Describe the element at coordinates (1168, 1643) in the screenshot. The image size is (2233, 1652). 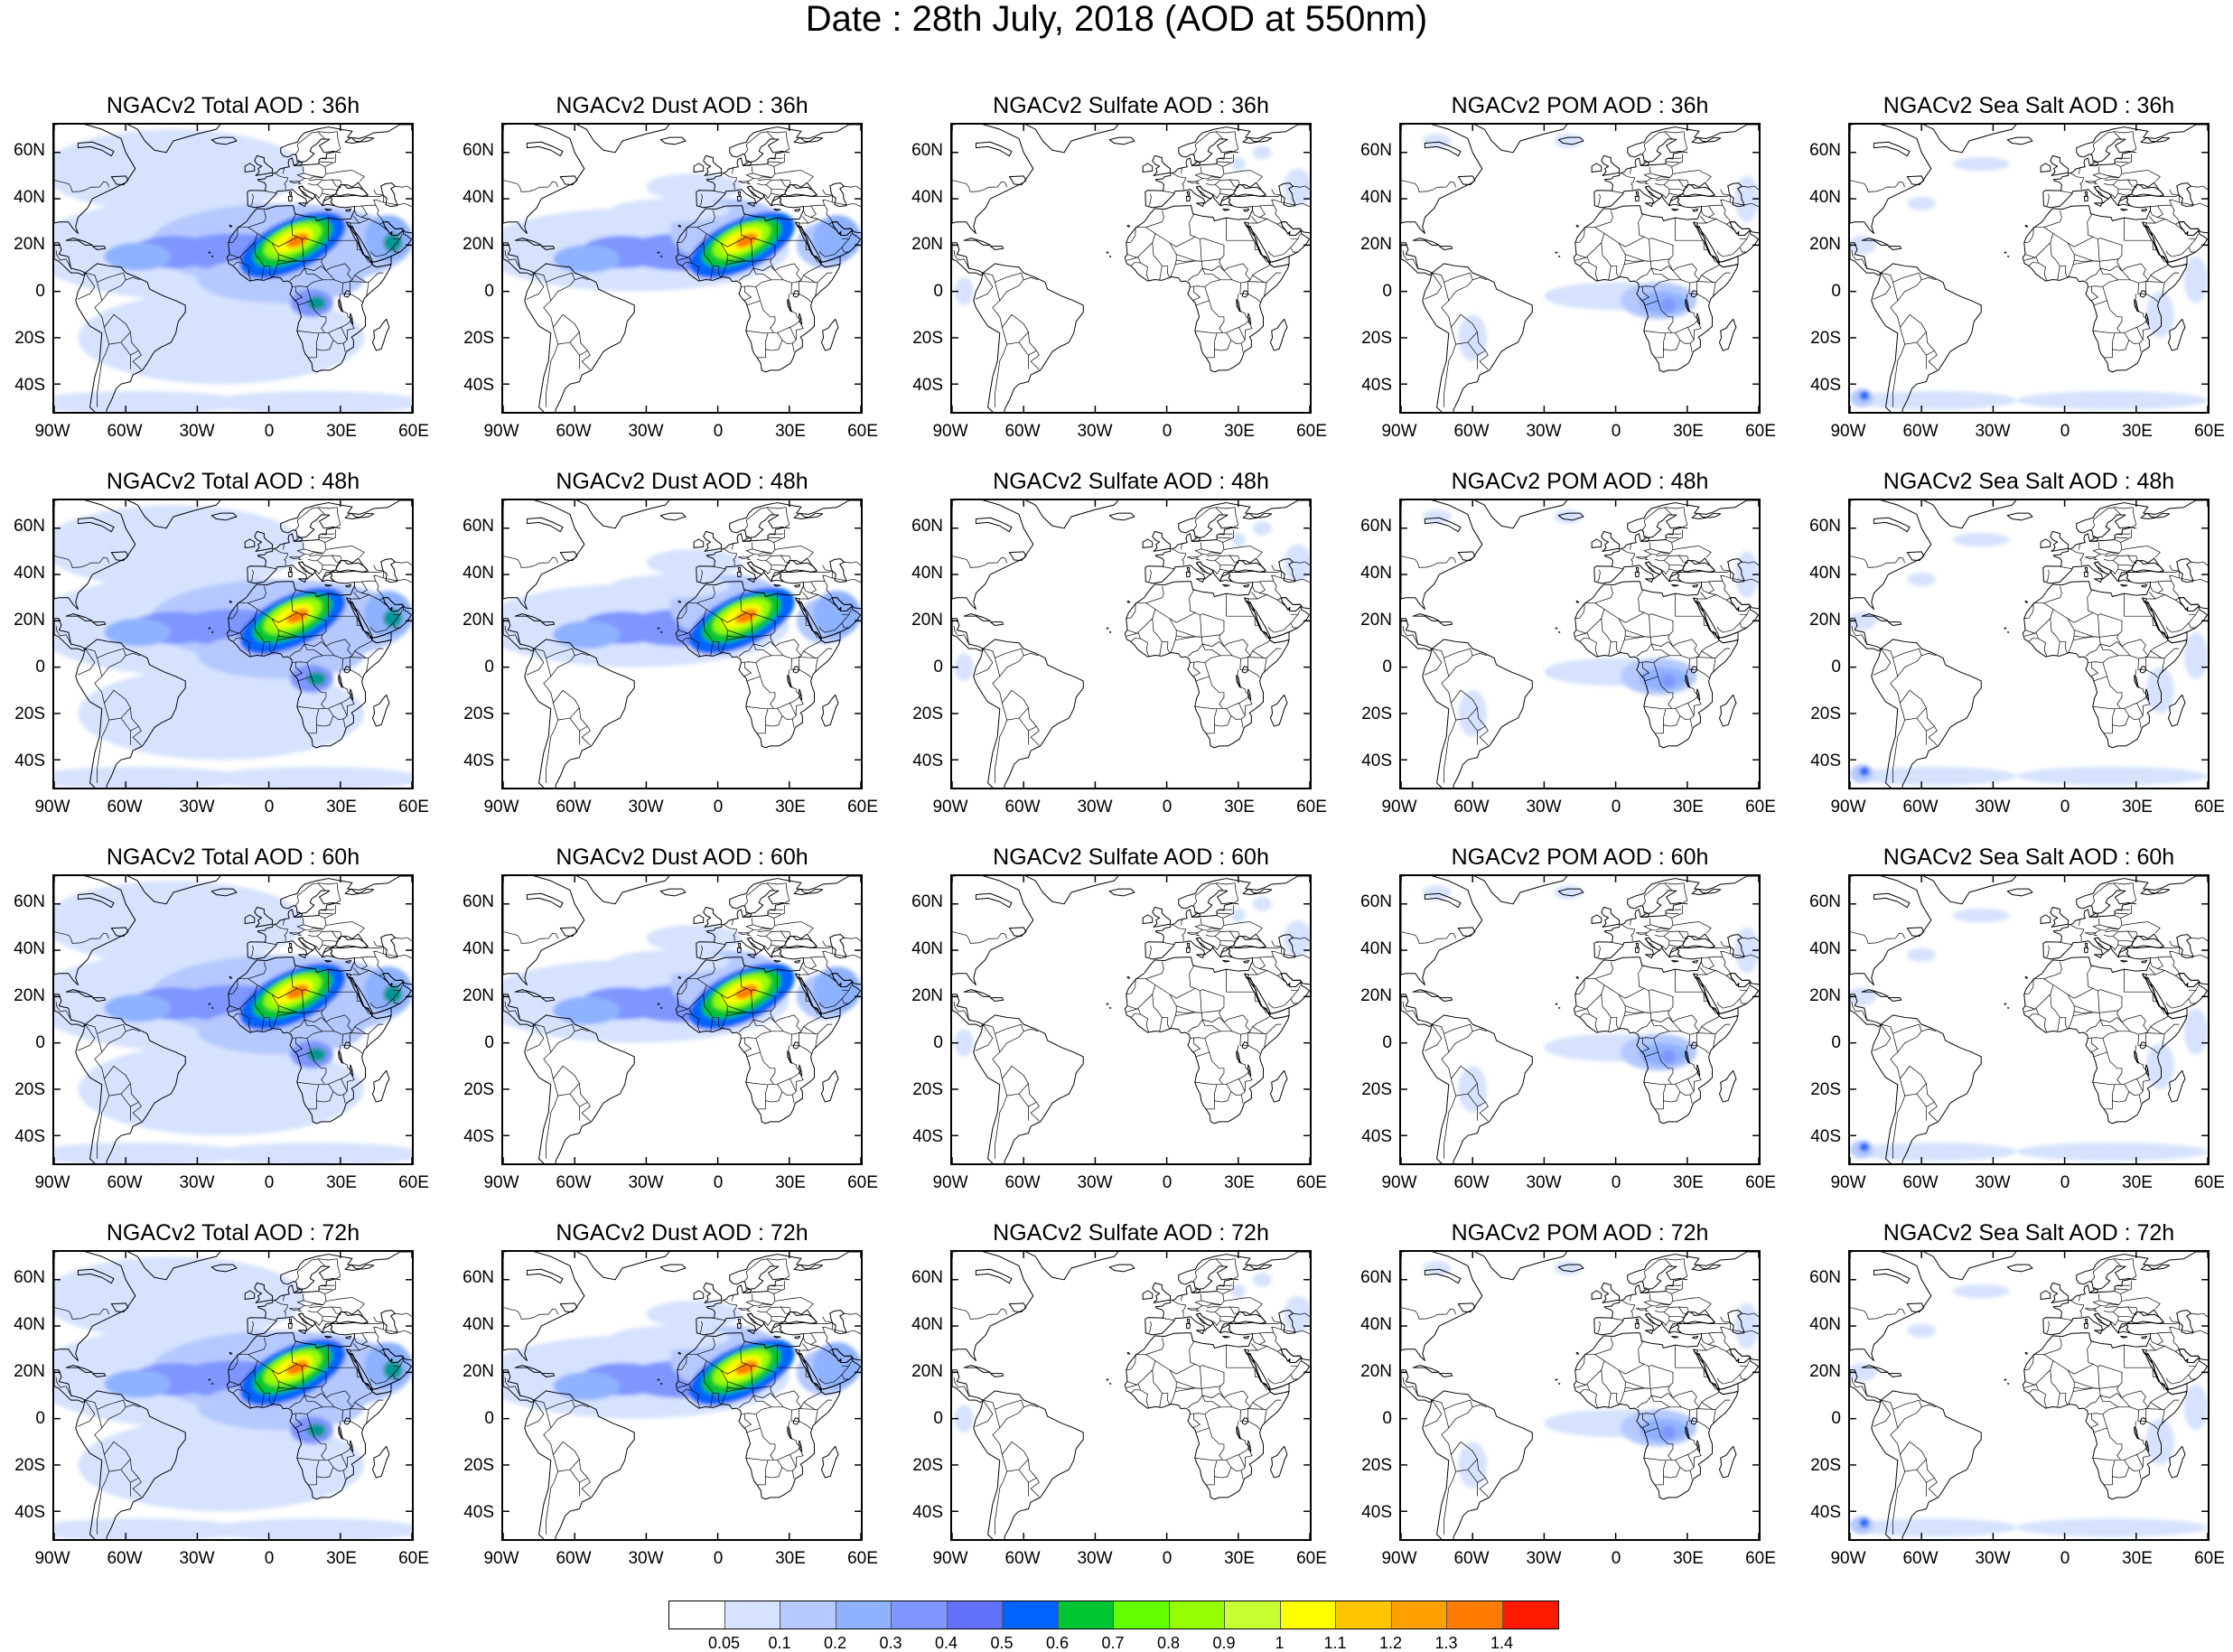
I see `colorbar-tick-label: 0.8` at that location.